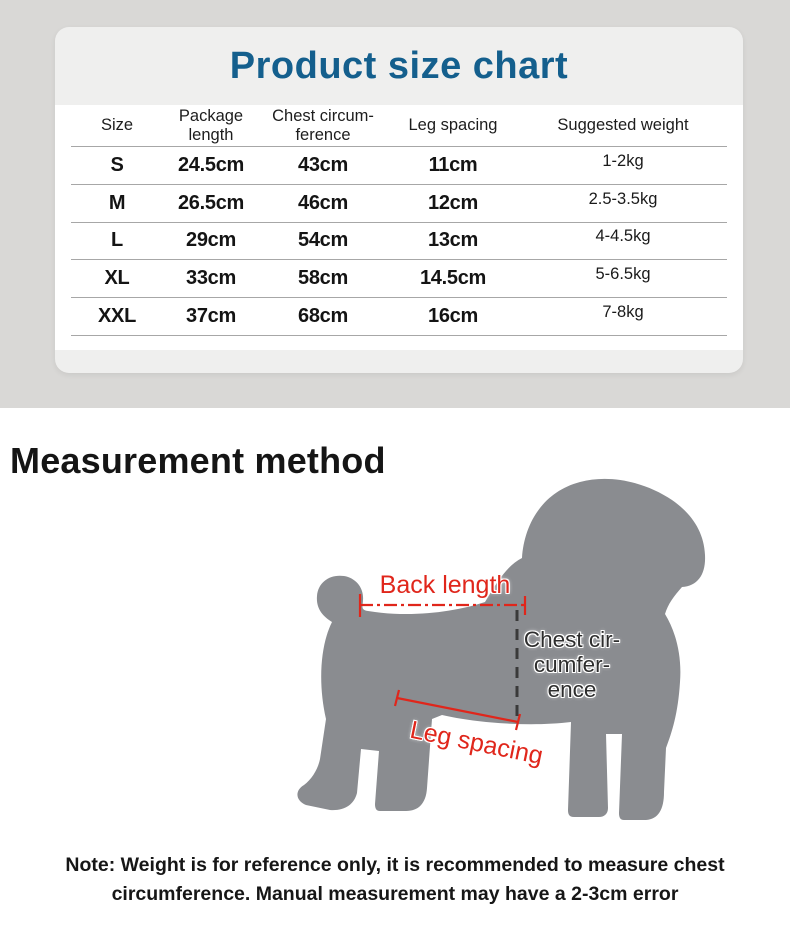  I want to click on leg-spacing-tick-right, so click(518, 722).